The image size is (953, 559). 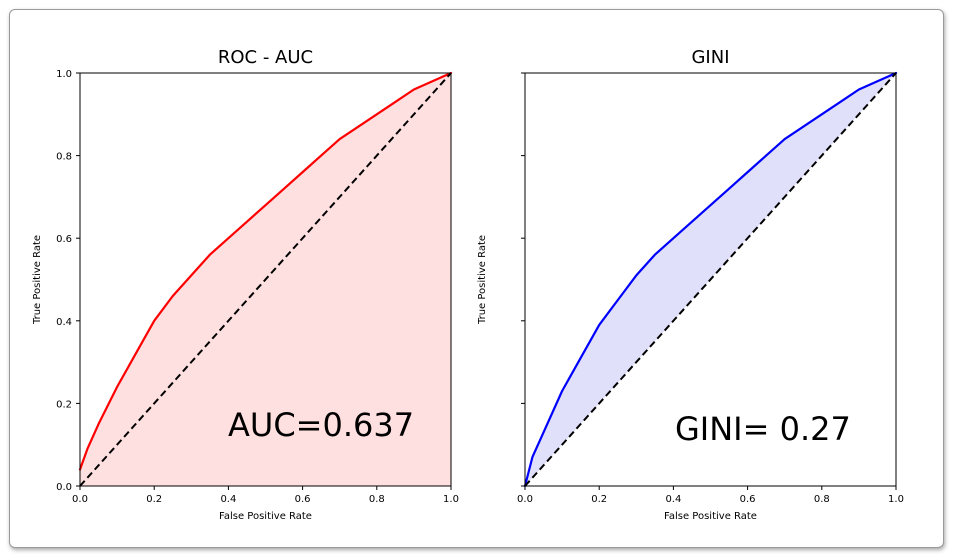 What do you see at coordinates (64, 74) in the screenshot?
I see `y-tick-label: 1.0` at bounding box center [64, 74].